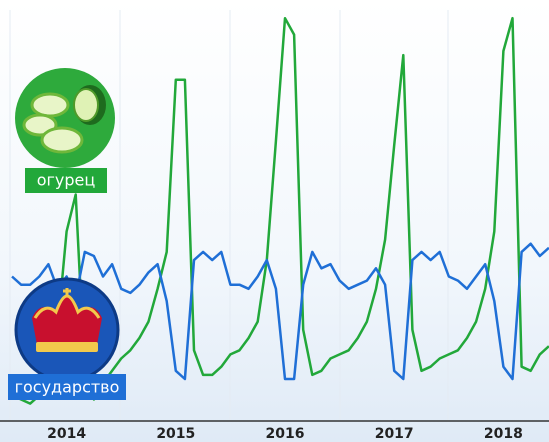 The image size is (549, 442). Describe the element at coordinates (65, 118) in the screenshot. I see `cucumber-icon` at that location.